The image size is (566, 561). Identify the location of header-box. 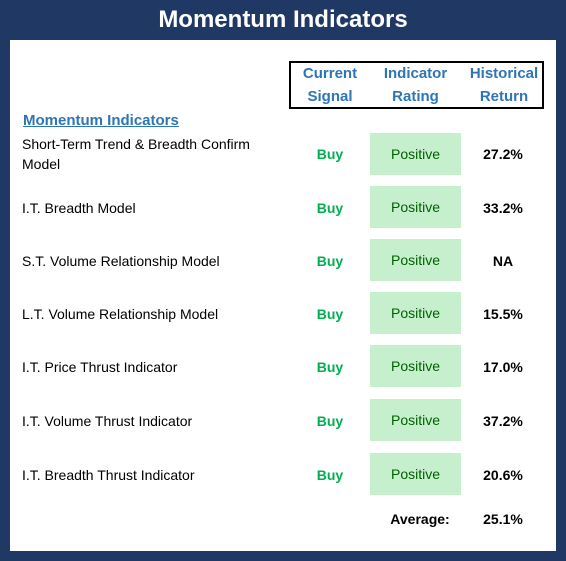
(416, 85).